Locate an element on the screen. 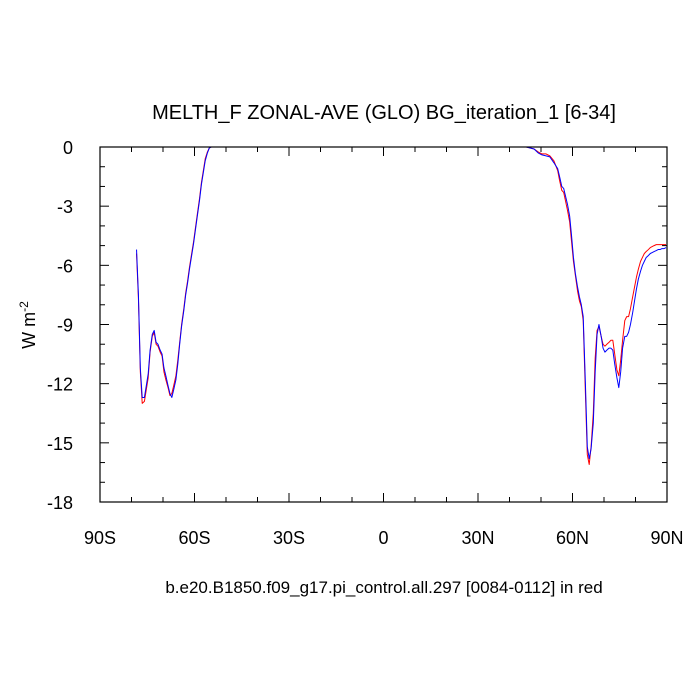  y-tick-label: -12 is located at coordinates (60, 385).